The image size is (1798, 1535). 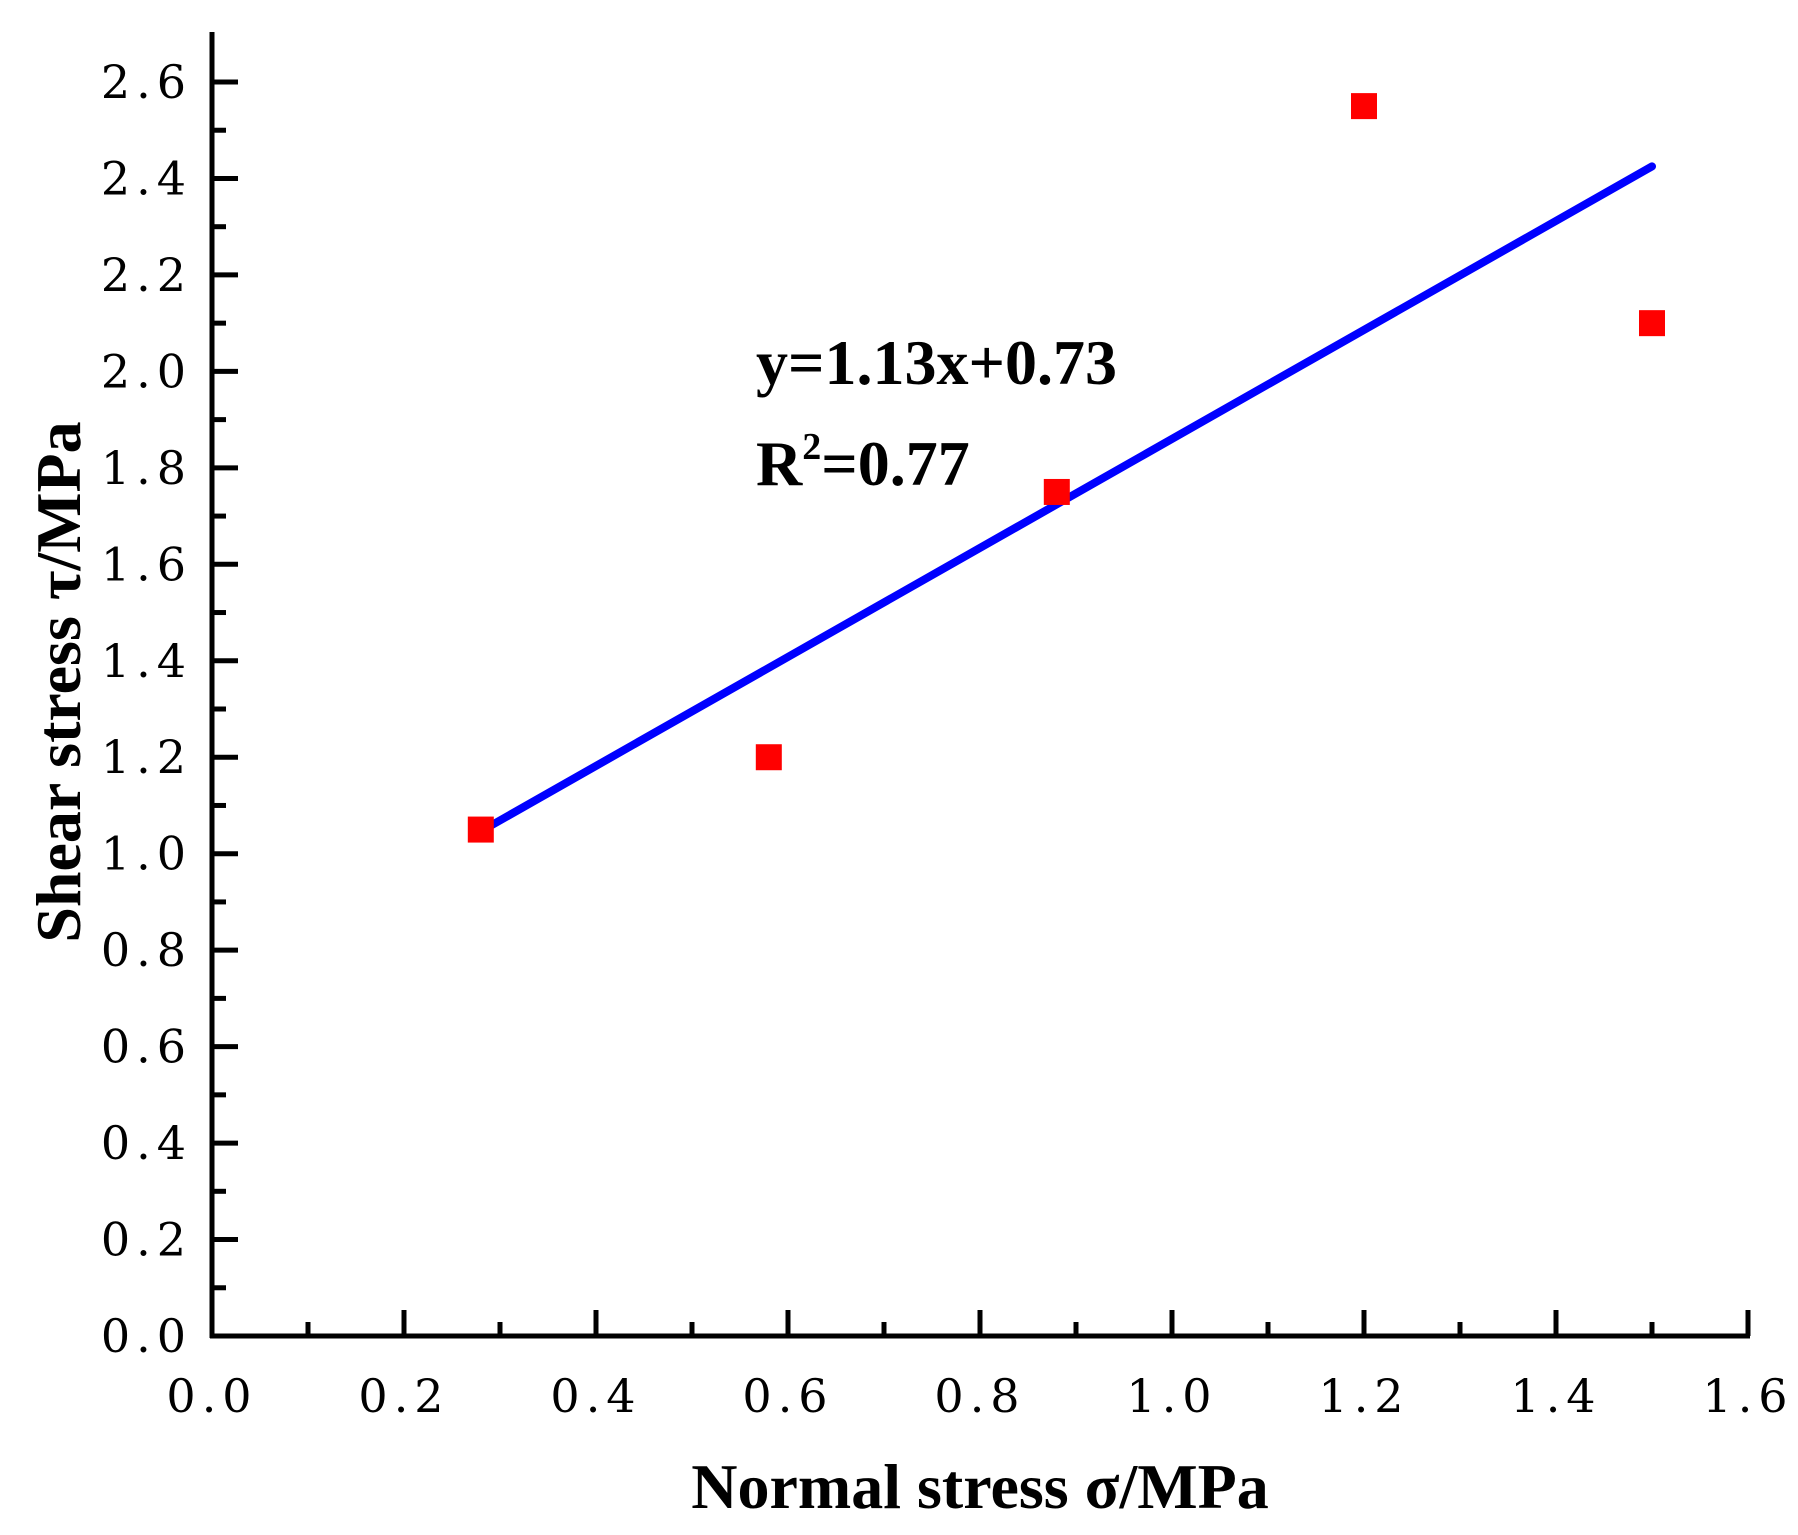 I want to click on y-tick-label: 2.4, so click(x=146, y=178).